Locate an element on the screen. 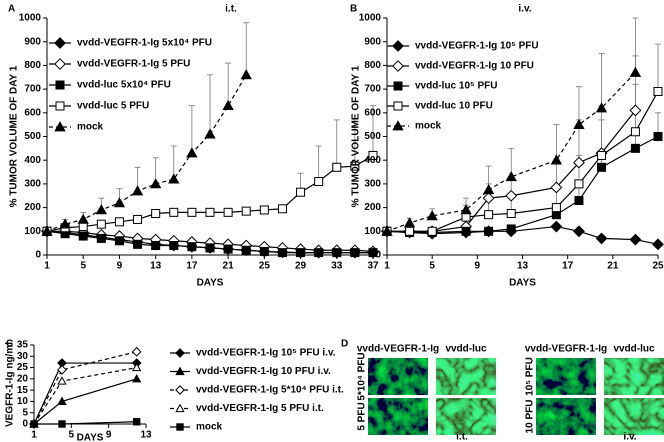  legend-label: vvdd-VEGFR-1-Ig 10⁵ PFU i.v. is located at coordinates (266, 353).